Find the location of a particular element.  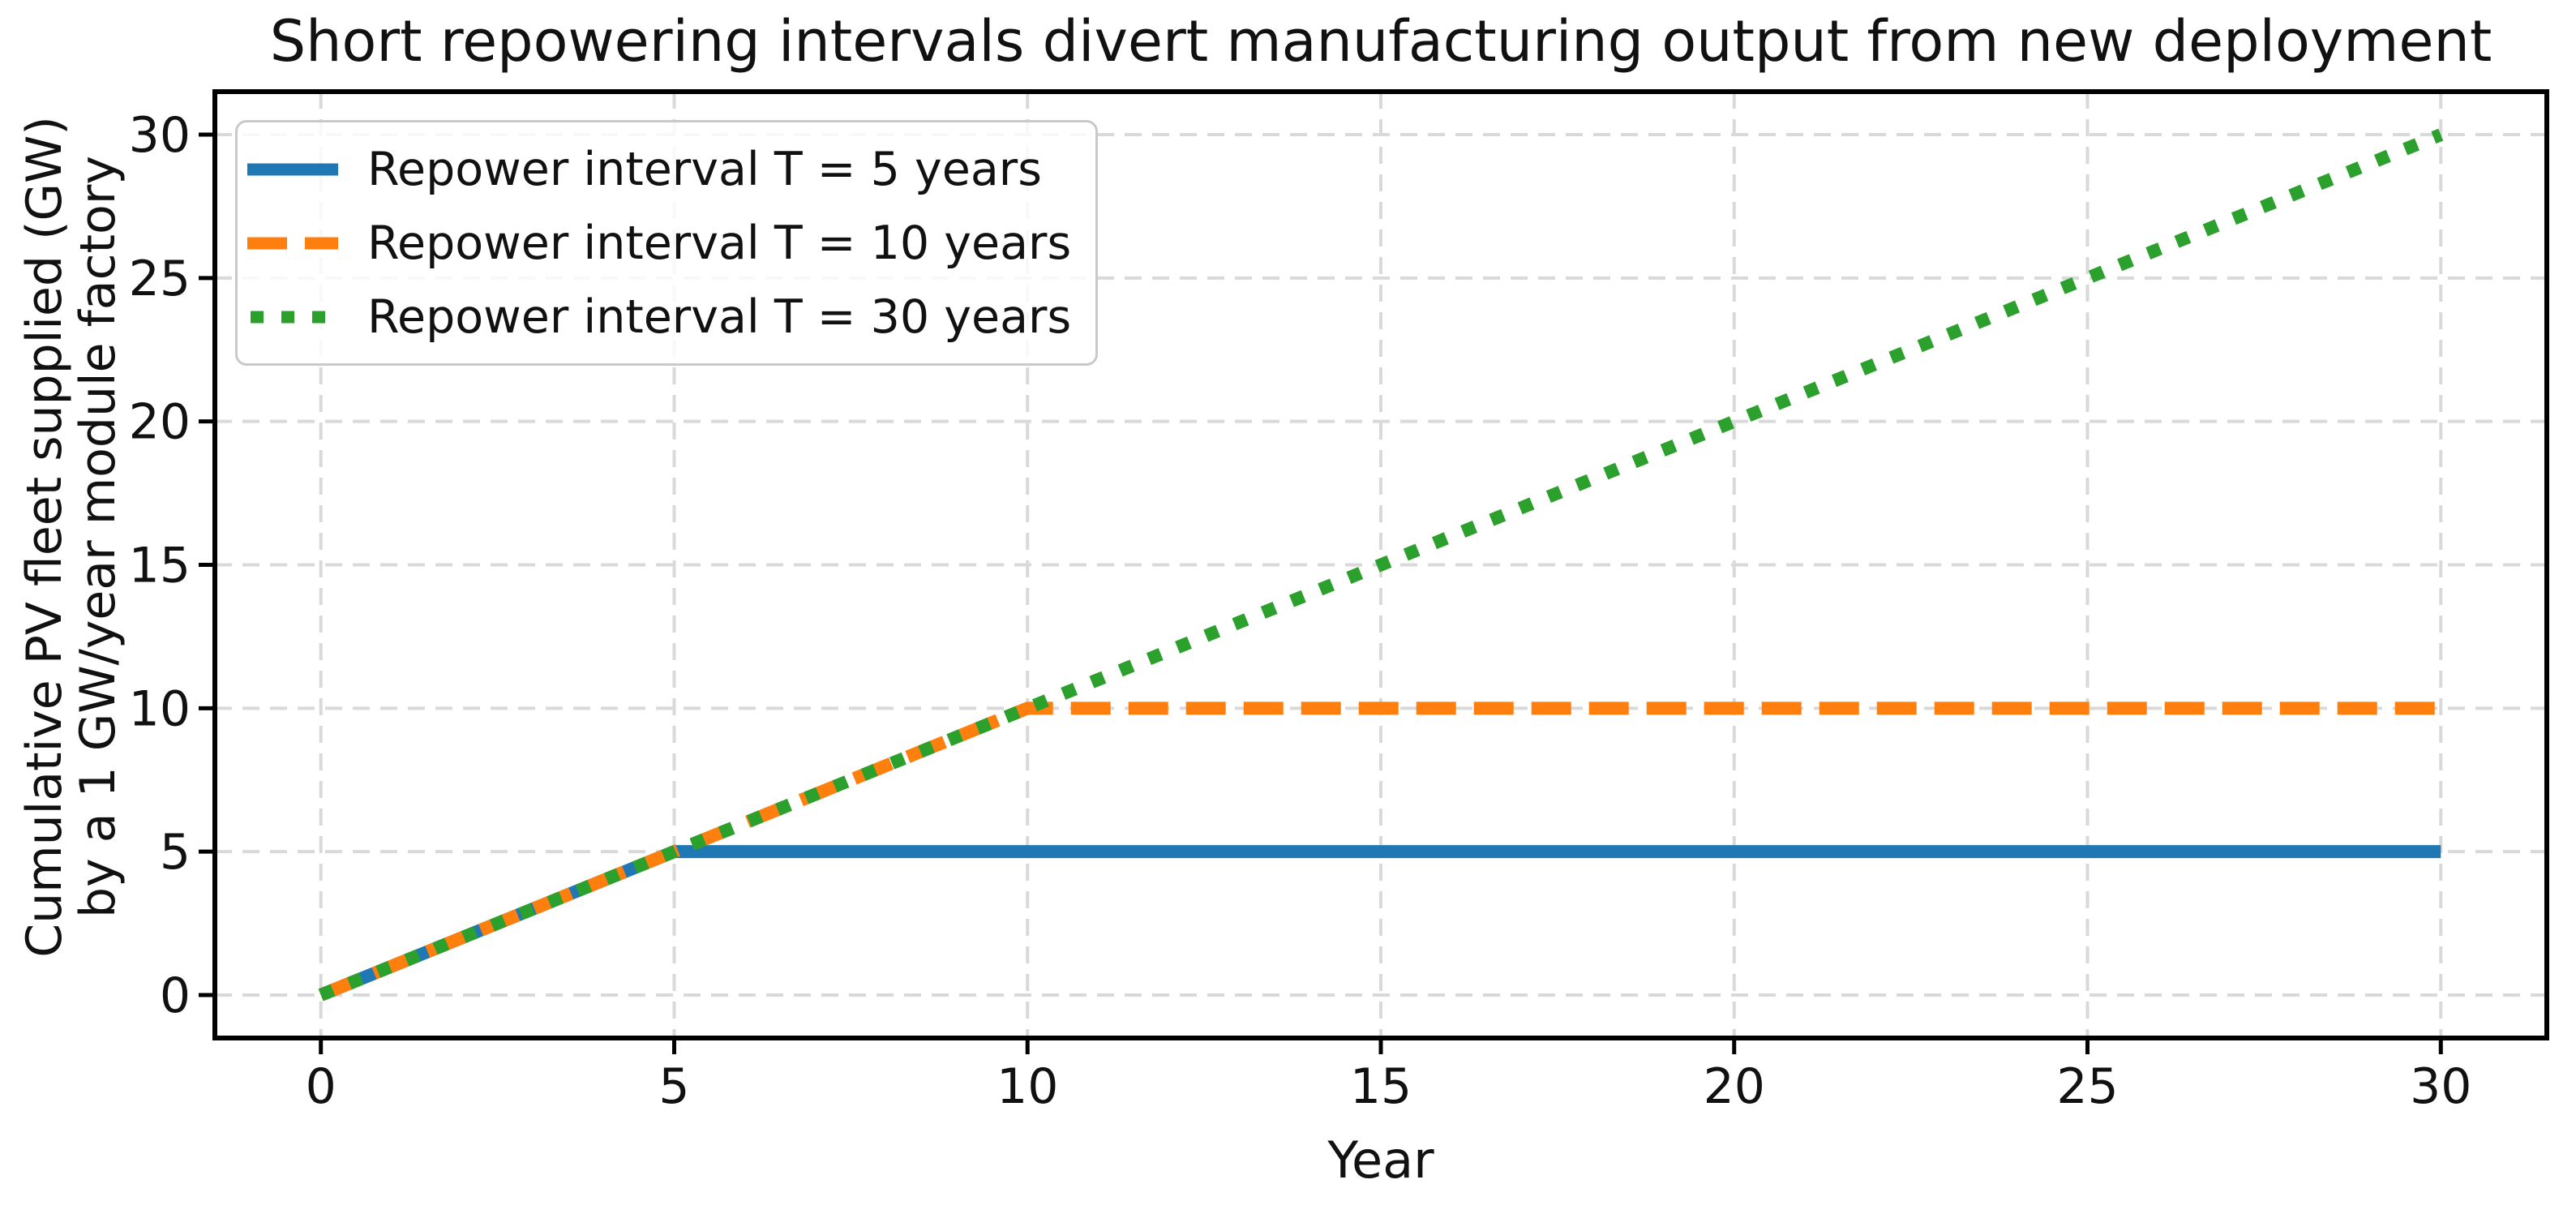

y-tick-label: 0 is located at coordinates (175, 995).